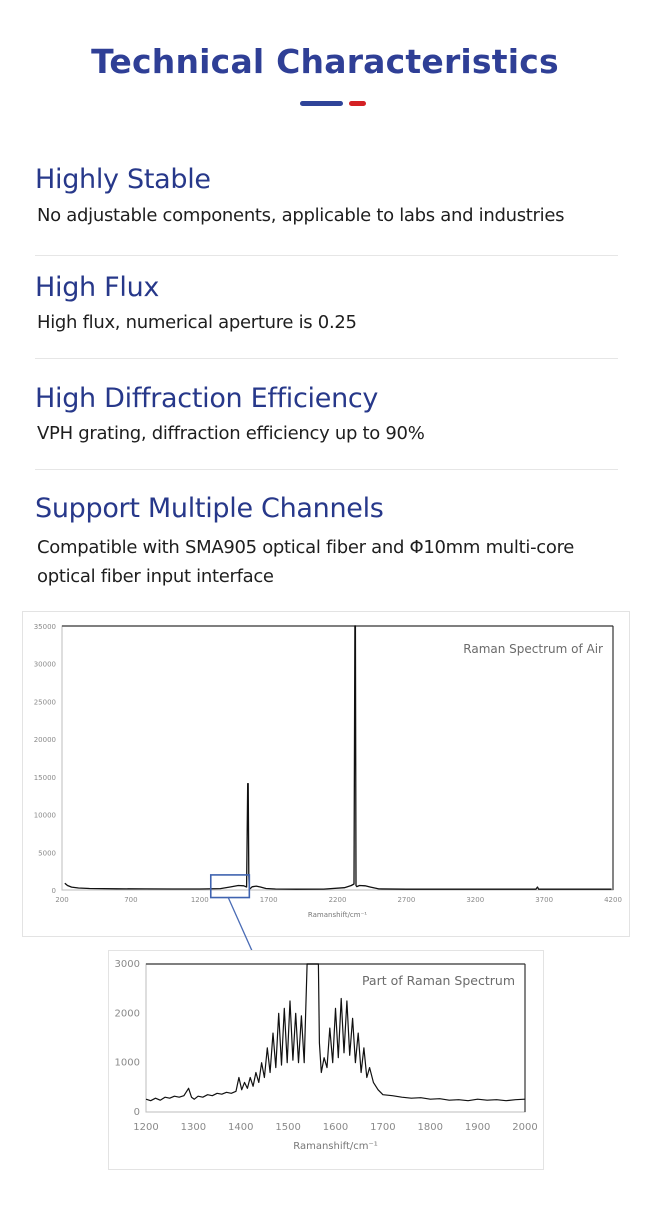 The height and width of the screenshot is (1229, 650). I want to click on x-tick-label: 1500, so click(287, 1127).